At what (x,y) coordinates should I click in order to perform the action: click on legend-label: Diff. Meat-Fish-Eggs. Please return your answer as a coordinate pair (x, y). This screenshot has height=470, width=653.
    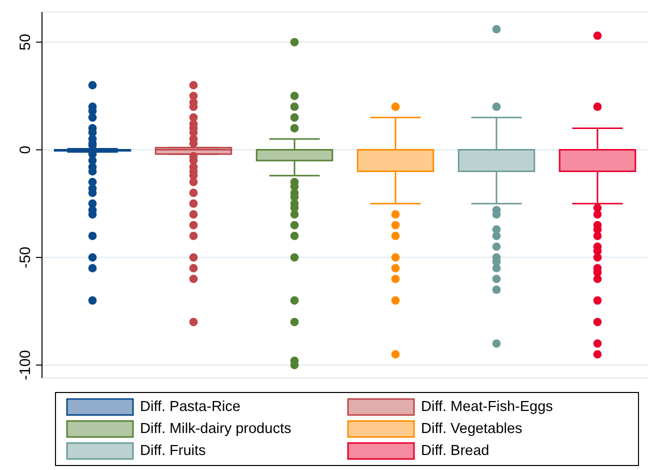
    Looking at the image, I should click on (487, 407).